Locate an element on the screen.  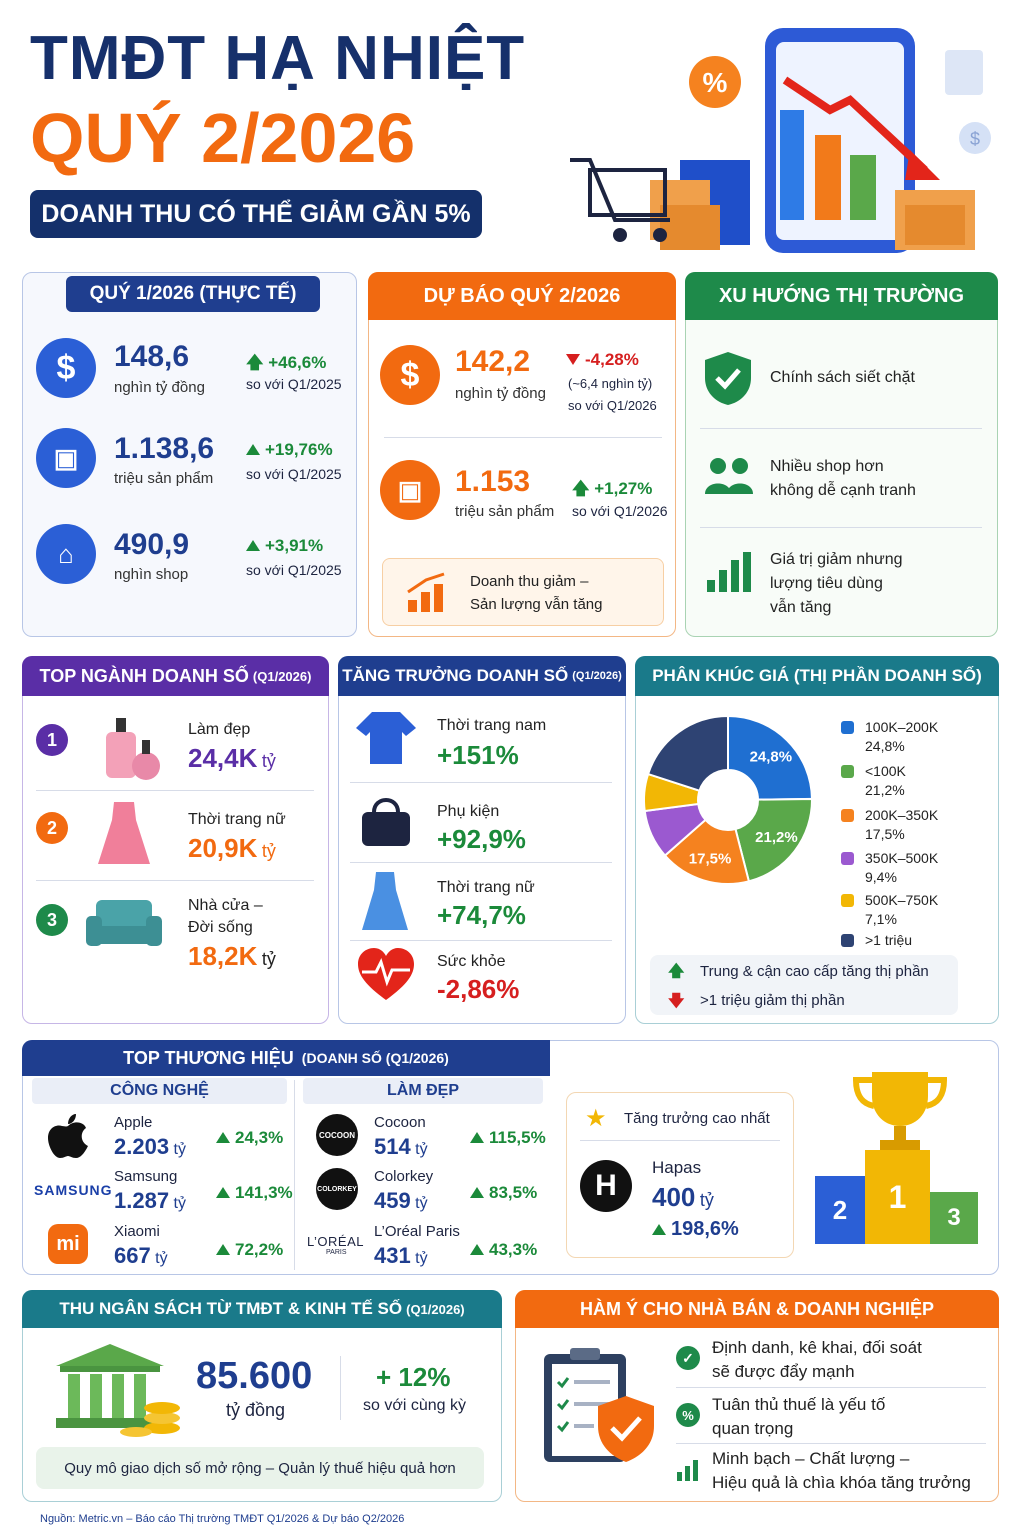
percent-circle-icon: % is located at coordinates (688, 1415).